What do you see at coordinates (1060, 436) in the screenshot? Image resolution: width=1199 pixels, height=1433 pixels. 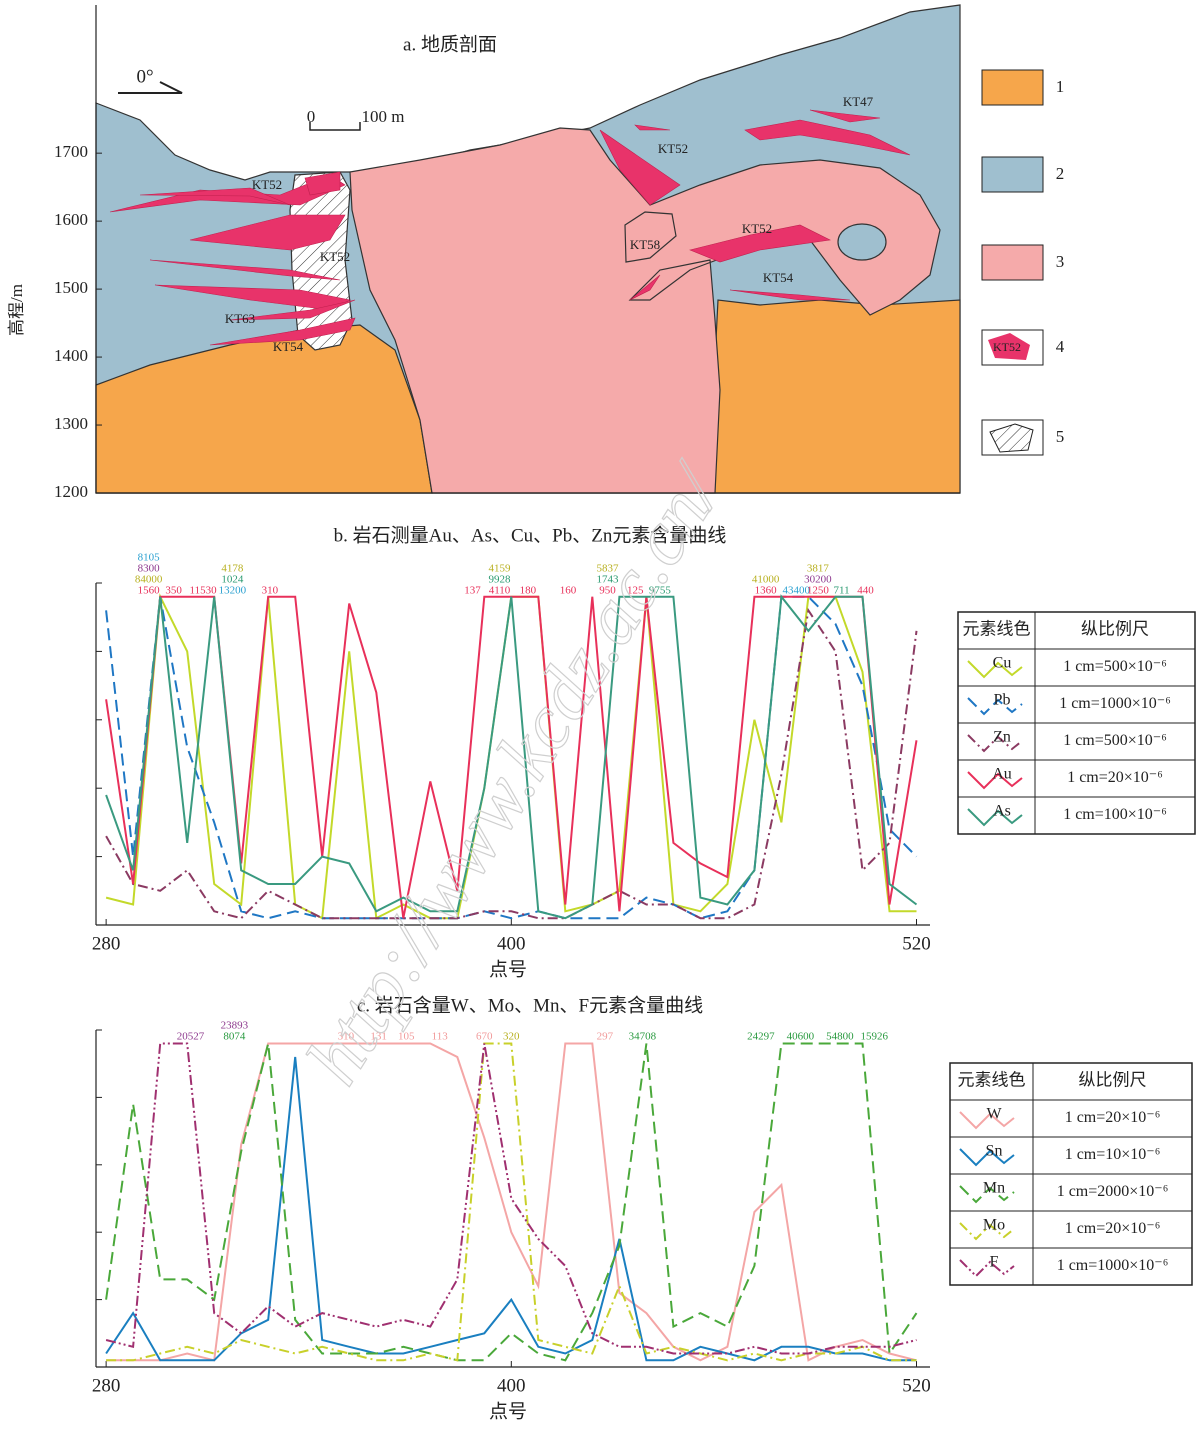 I see `legend-label: 5` at bounding box center [1060, 436].